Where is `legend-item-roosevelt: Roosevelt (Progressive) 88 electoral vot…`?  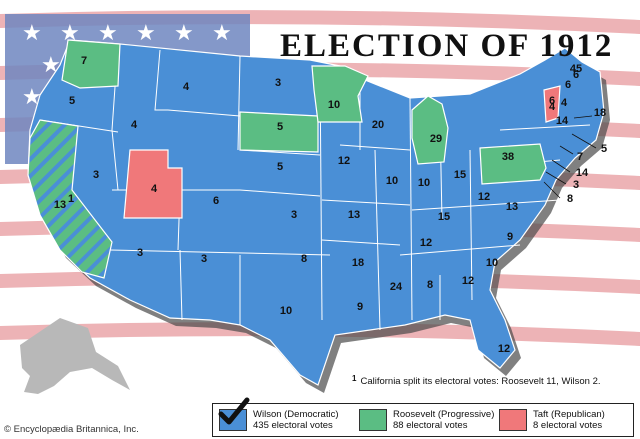
legend-item-roosevelt: Roosevelt (Progressive) 88 electoral vot… is located at coordinates (424, 420).